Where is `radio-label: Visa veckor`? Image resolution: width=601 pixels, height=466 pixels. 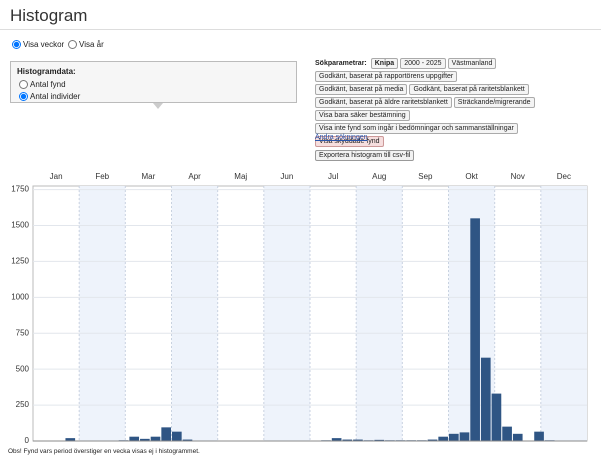
radio-label: Visa veckor is located at coordinates (44, 44).